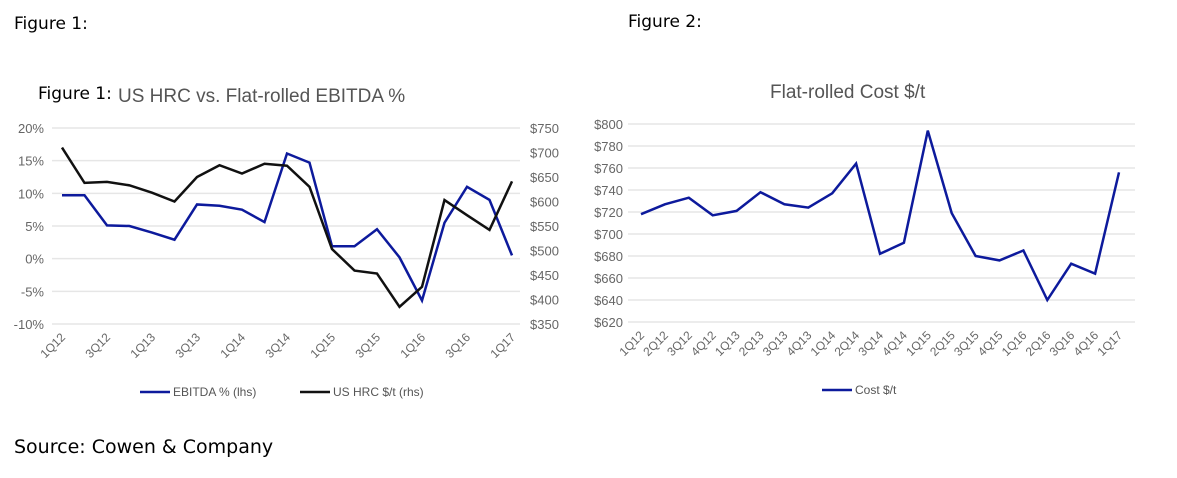 The height and width of the screenshot is (478, 1177). I want to click on chart1-left-tick: 10%, so click(31, 193).